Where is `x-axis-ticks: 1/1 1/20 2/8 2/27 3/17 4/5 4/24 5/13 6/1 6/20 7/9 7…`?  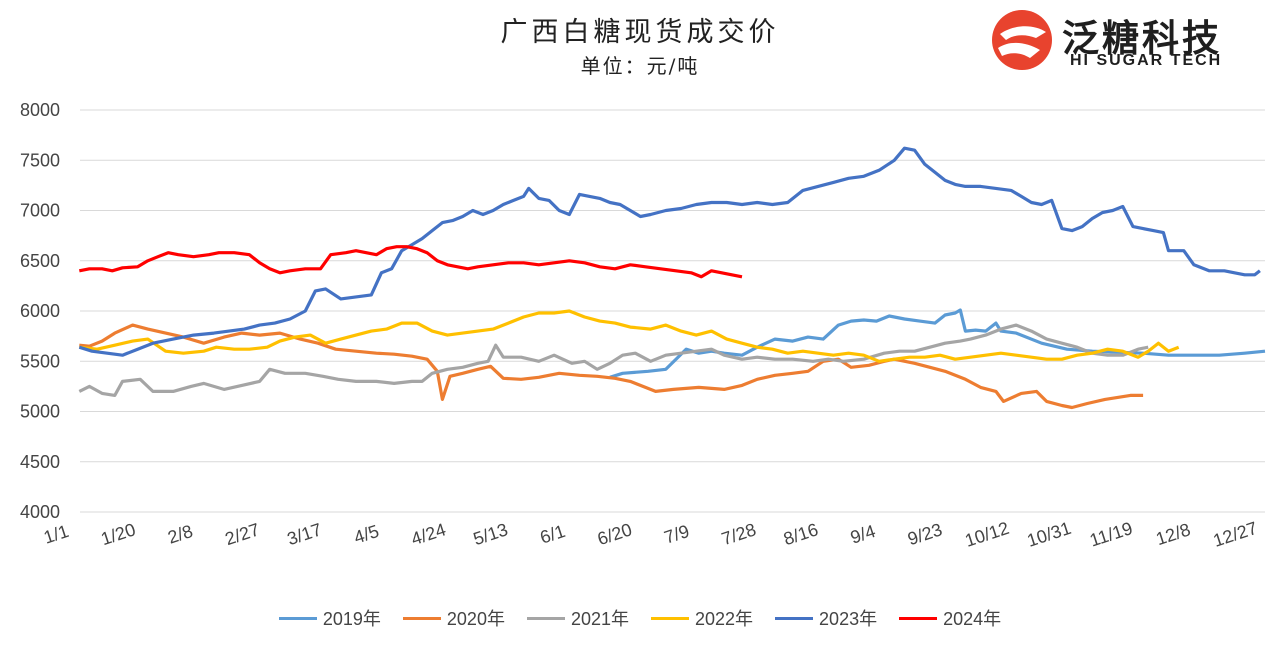 x-axis-ticks: 1/1 1/20 2/8 2/27 3/17 4/5 4/24 5/13 6/1 6/20 7/9 7… is located at coordinates (650, 534).